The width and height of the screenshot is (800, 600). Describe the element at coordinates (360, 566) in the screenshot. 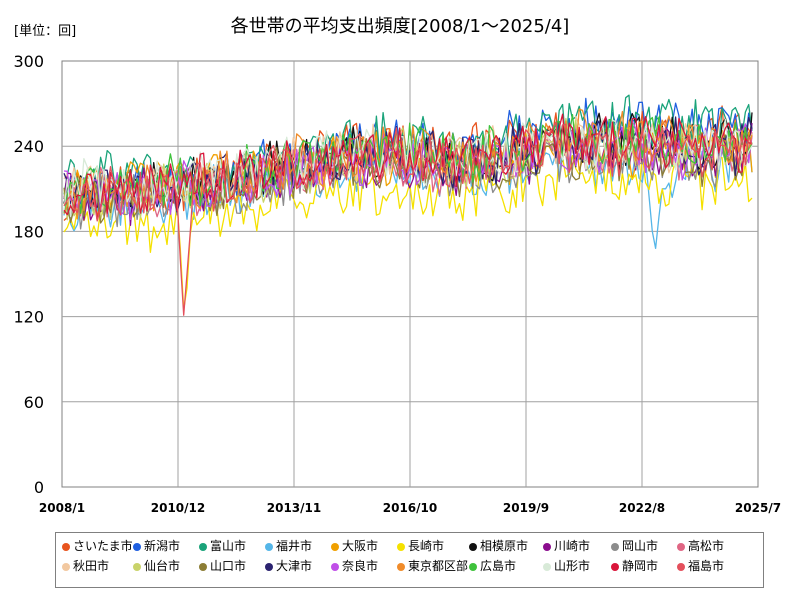

I see `legend-label: 奈良市` at that location.